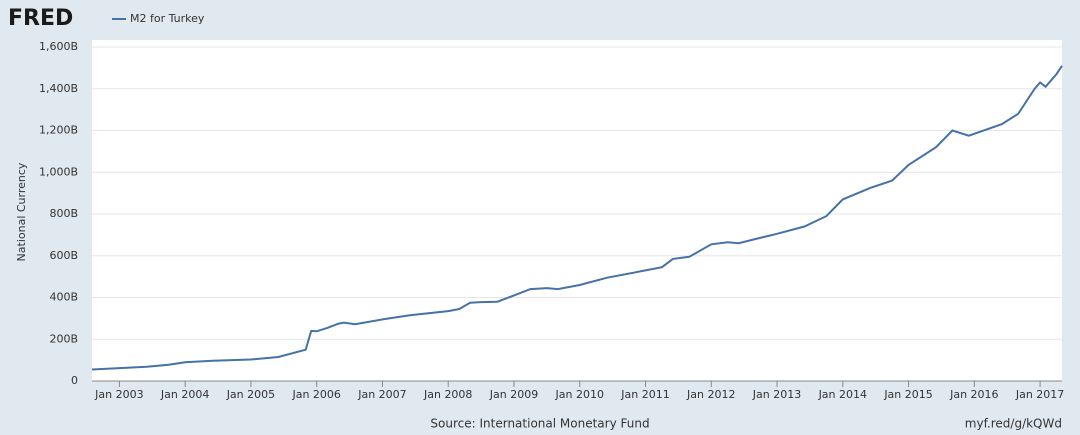 The height and width of the screenshot is (435, 1080). What do you see at coordinates (710, 394) in the screenshot?
I see `x-tick-label: Jan 2012` at bounding box center [710, 394].